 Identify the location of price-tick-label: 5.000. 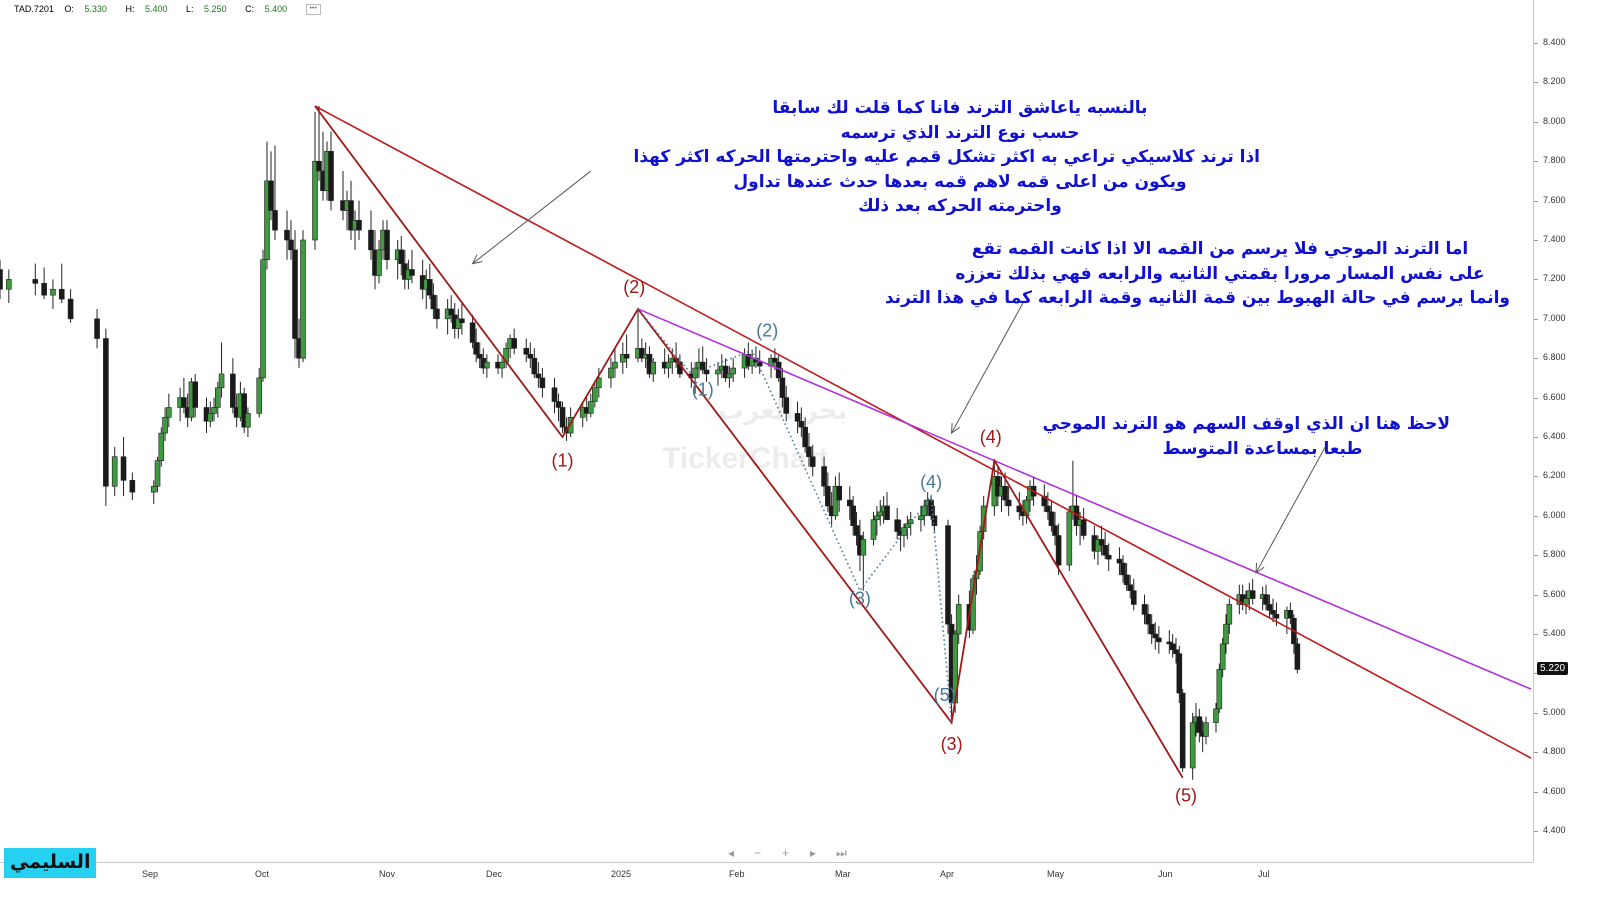
(1554, 711).